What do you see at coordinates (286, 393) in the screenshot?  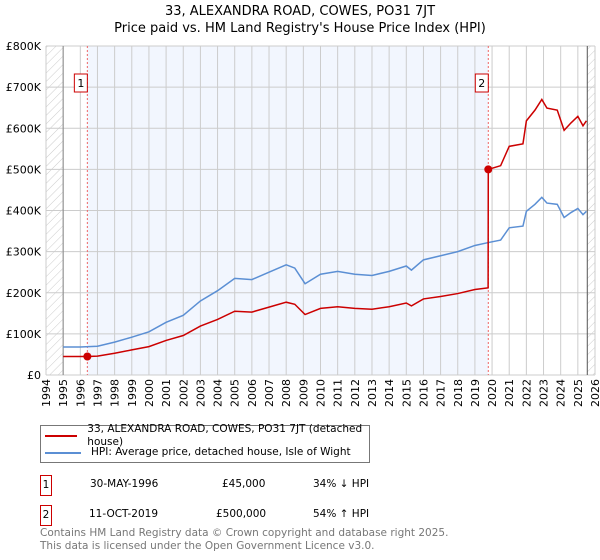 I see `x-tick-label: 2008` at bounding box center [286, 393].